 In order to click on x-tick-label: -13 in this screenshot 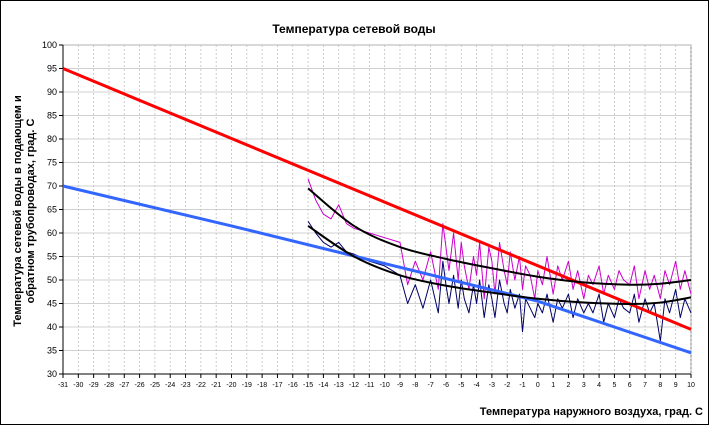, I will do `click(339, 385)`.